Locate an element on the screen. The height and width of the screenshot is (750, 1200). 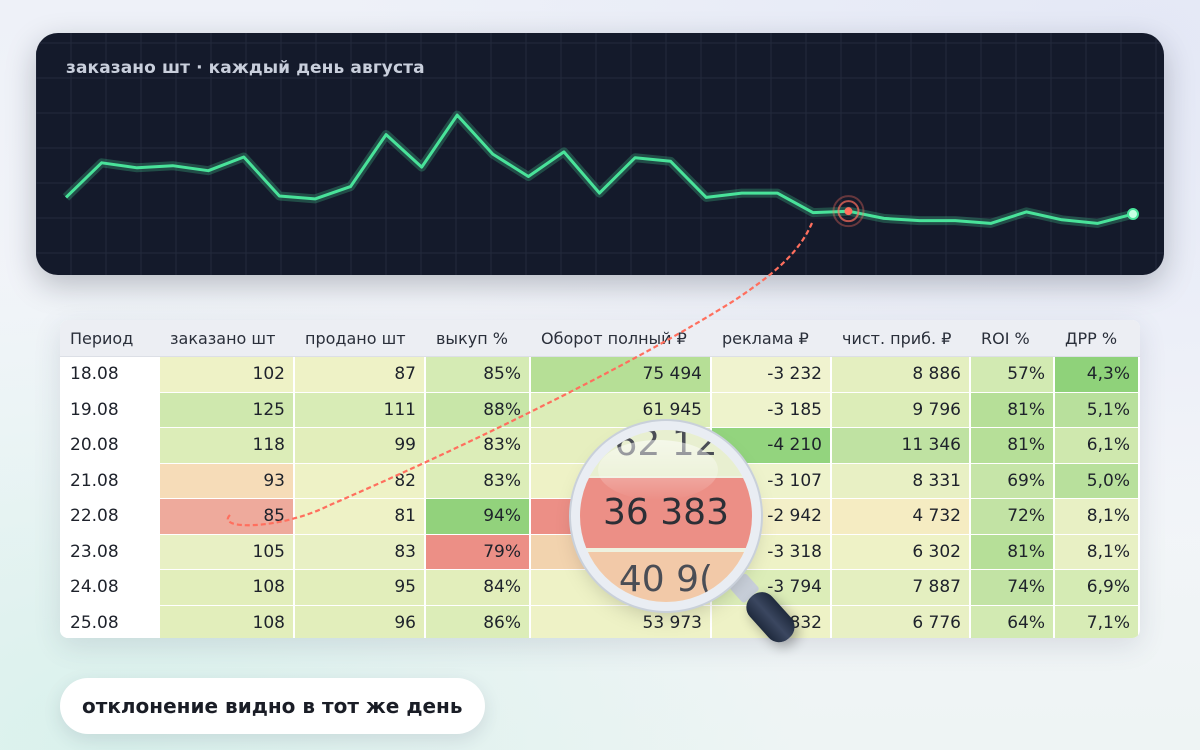
metric-cell: 61 945 is located at coordinates (621, 410).